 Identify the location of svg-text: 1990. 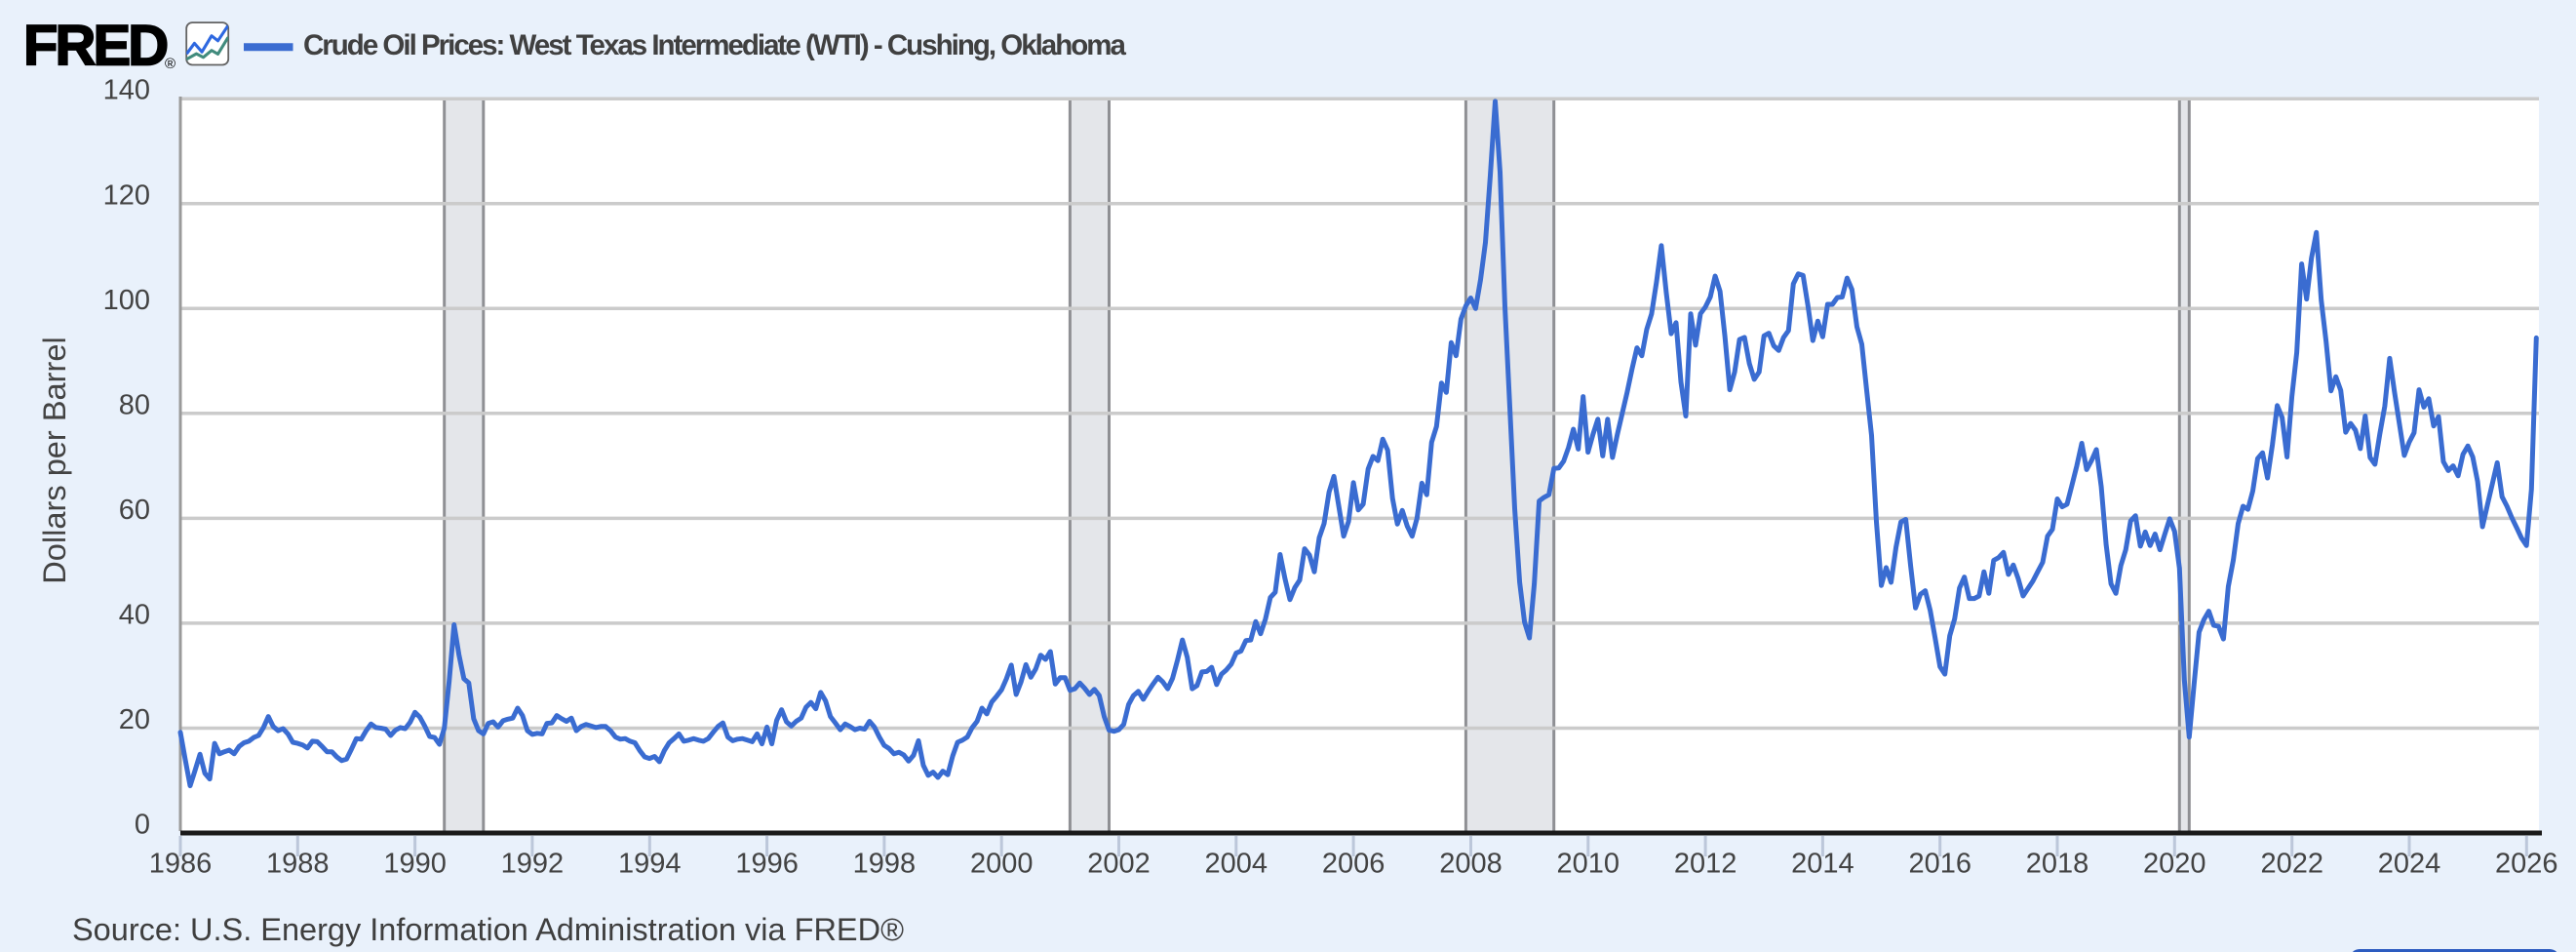
(415, 864).